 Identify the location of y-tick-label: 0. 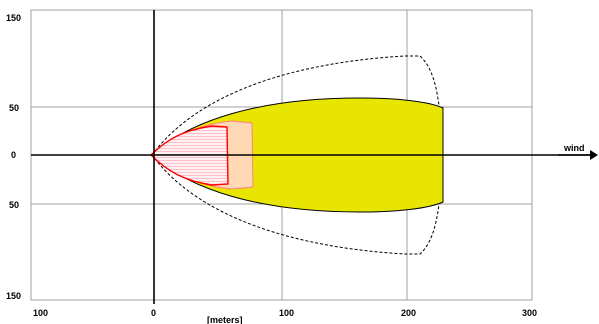
(13, 155).